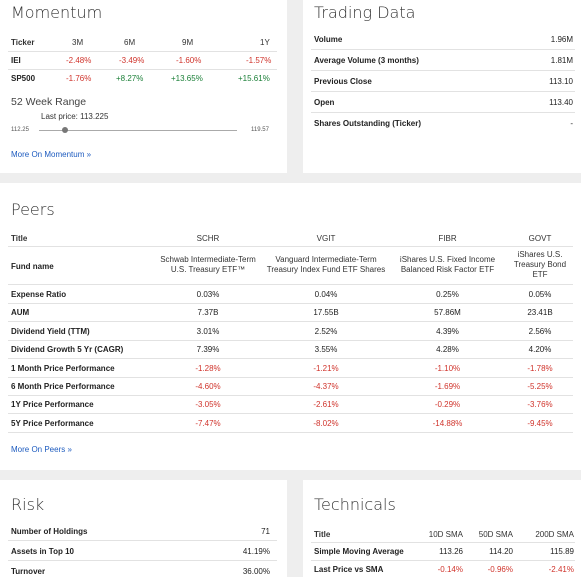 Image resolution: width=581 pixels, height=577 pixels. What do you see at coordinates (447, 405) in the screenshot?
I see `peers-cell-value: -0.29%` at bounding box center [447, 405].